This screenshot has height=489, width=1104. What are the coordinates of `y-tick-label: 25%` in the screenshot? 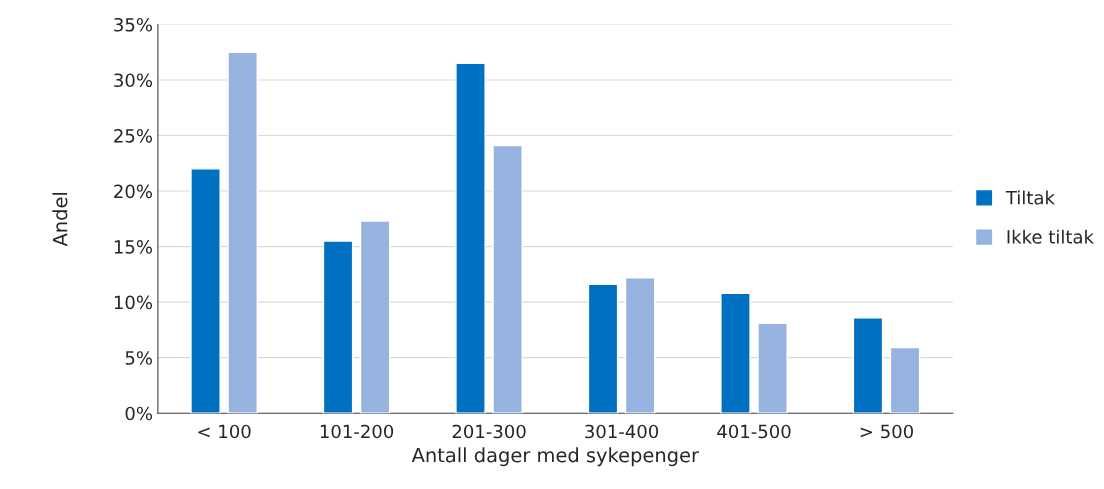 It's located at (133, 135).